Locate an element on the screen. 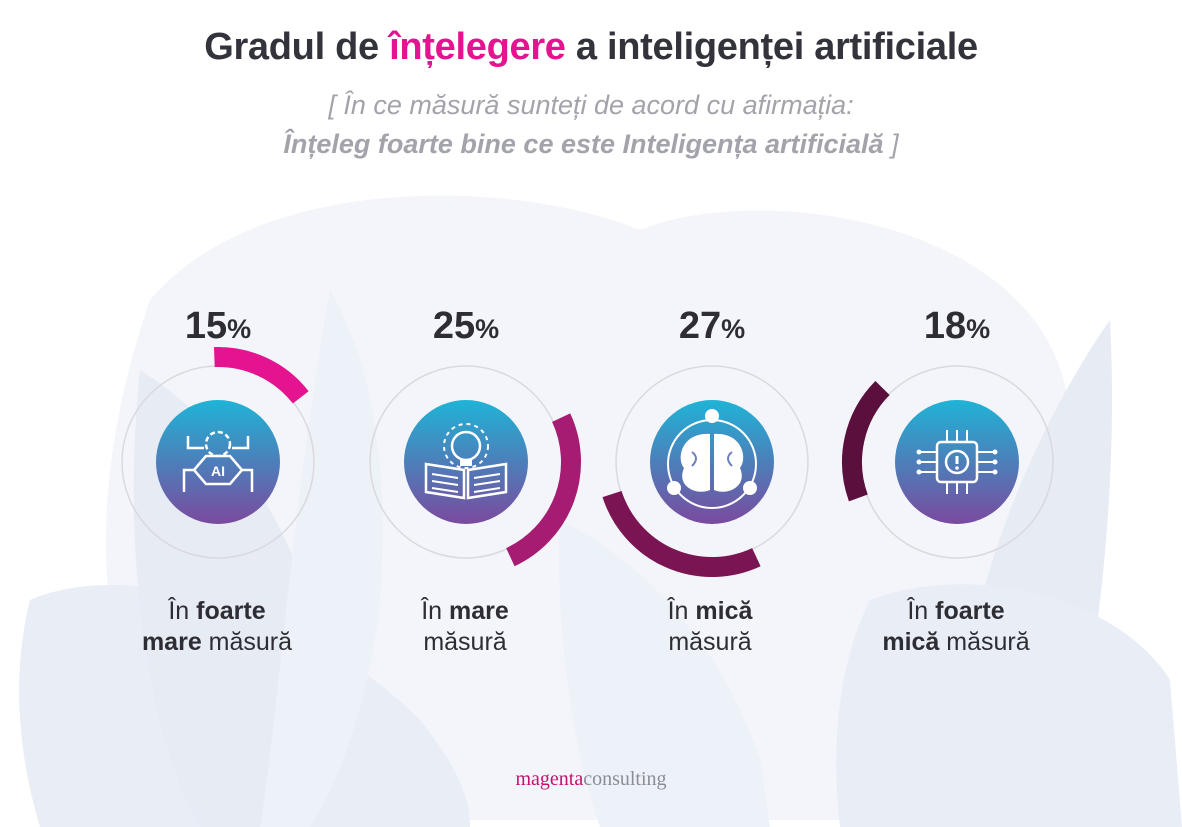 The width and height of the screenshot is (1182, 827). category-label-2: În mare măsură is located at coordinates (465, 627).